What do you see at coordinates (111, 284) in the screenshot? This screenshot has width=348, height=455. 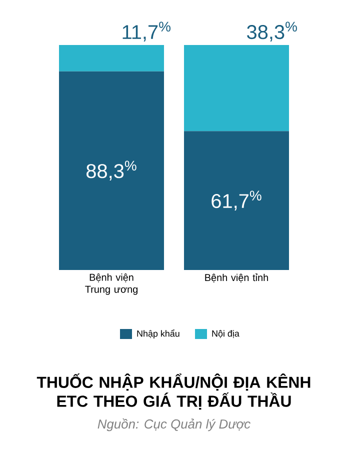 I see `x-tick-label: Bệnh viện Trung ương` at bounding box center [111, 284].